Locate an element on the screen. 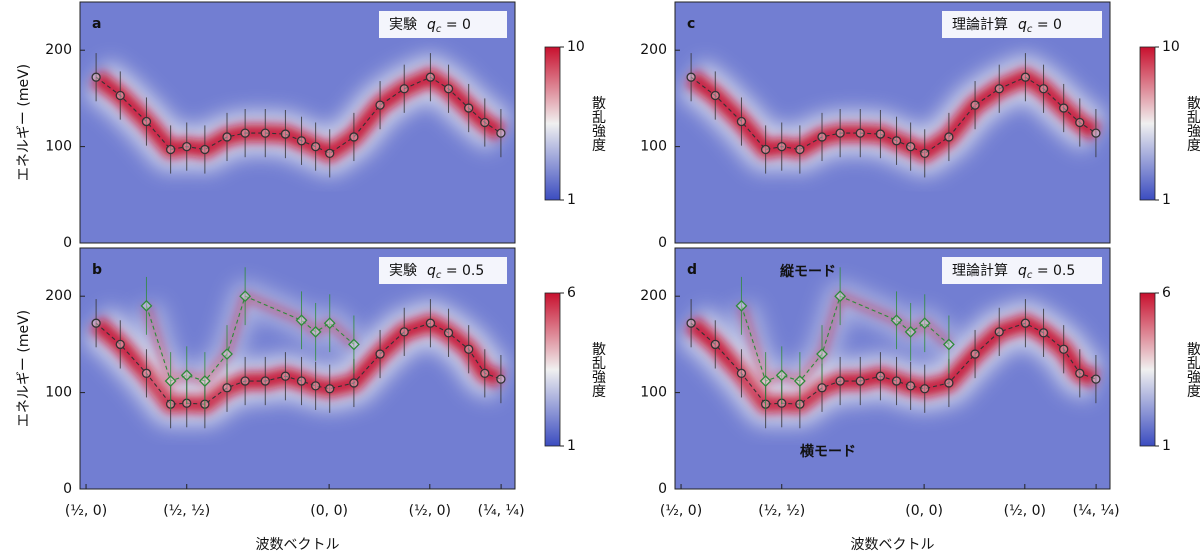  annotation-text: 実験 is located at coordinates (403, 271).